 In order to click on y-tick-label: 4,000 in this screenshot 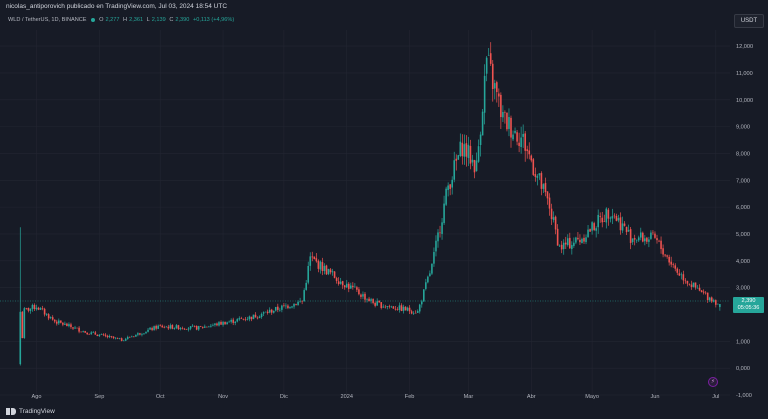, I will do `click(743, 262)`.